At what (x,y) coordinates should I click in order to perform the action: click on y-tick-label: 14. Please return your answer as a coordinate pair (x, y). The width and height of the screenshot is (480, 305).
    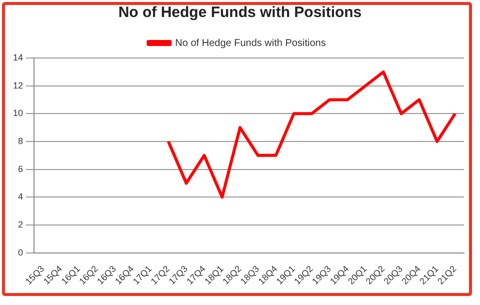
    Looking at the image, I should click on (18, 57).